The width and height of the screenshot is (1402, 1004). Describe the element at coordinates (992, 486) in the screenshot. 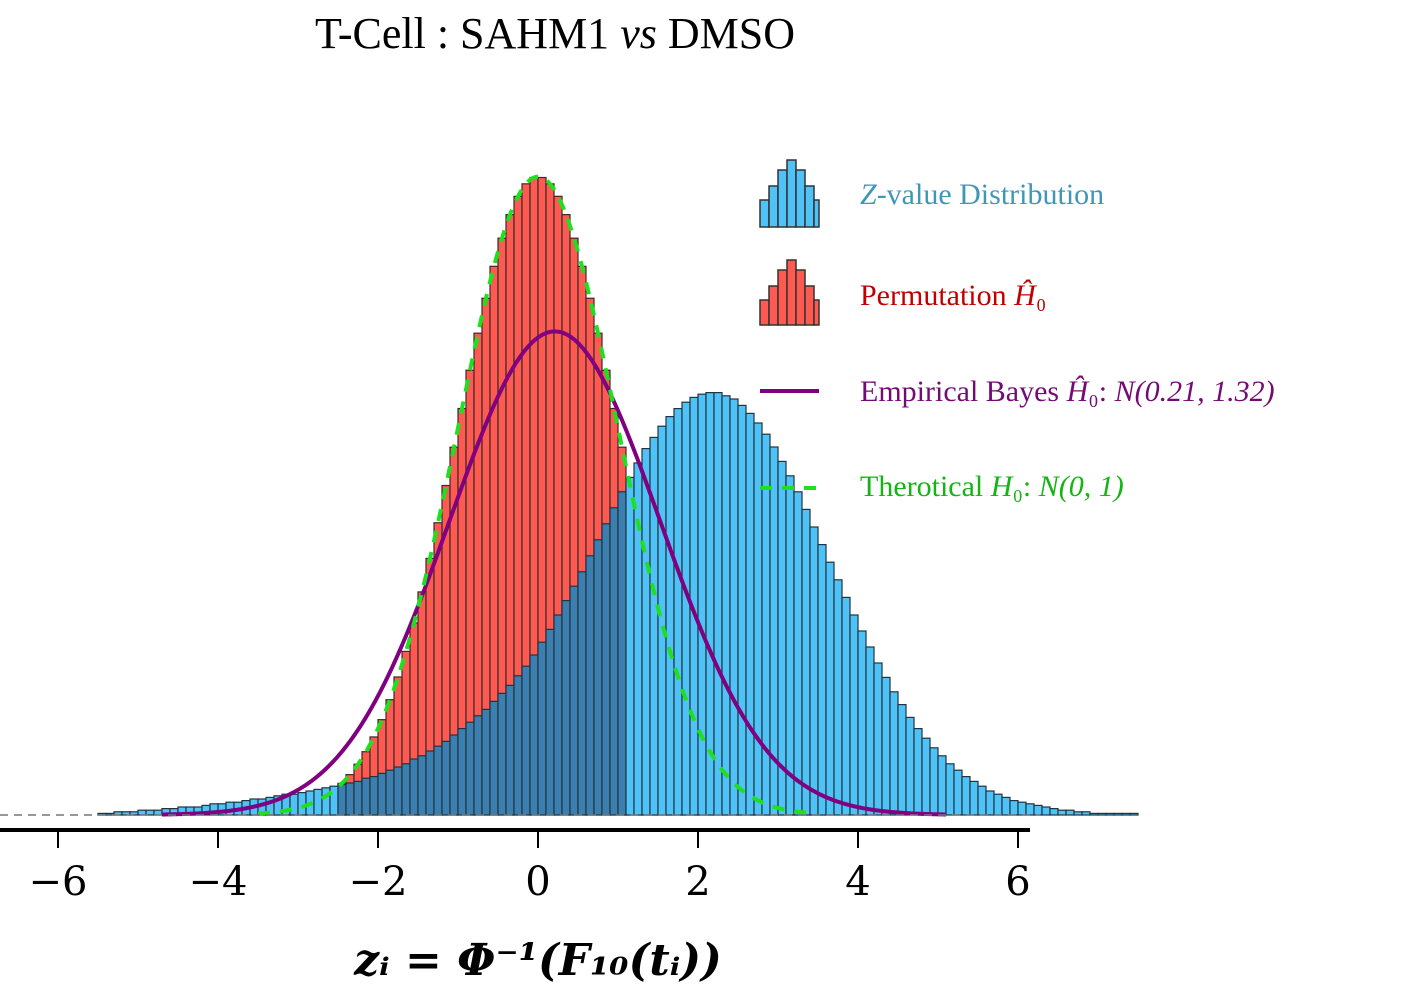

I see `legend-label-theoretical: Therotical H₀: N(0, 1)` at that location.